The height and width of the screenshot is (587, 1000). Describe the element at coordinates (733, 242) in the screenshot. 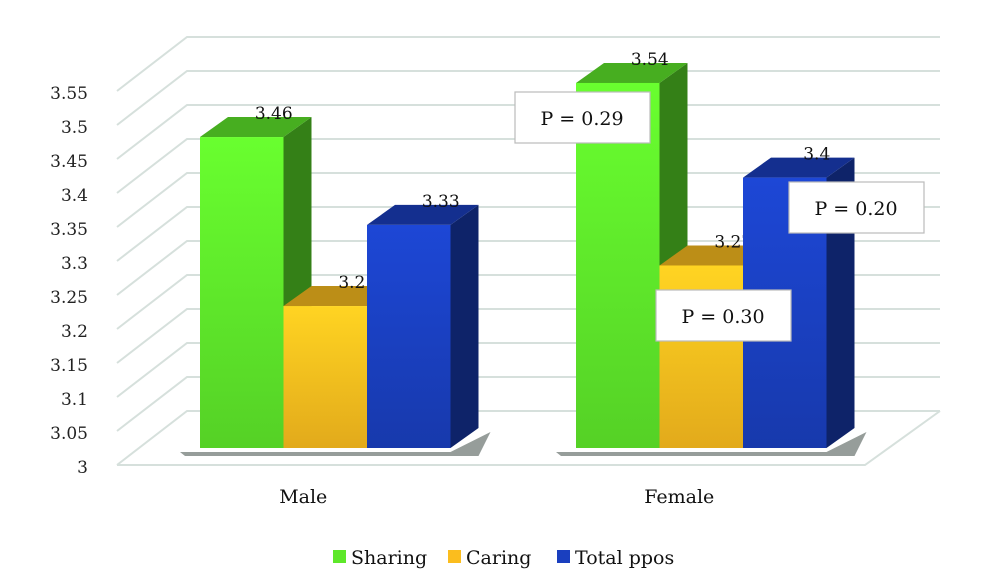

I see `data-label: 3.27` at that location.